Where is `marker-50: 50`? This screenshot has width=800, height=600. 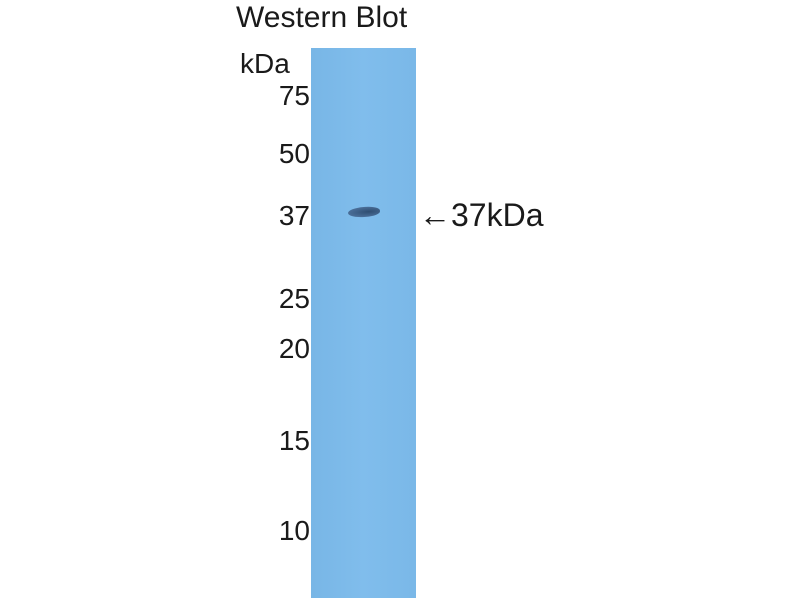
marker-50: 50 is located at coordinates (294, 153).